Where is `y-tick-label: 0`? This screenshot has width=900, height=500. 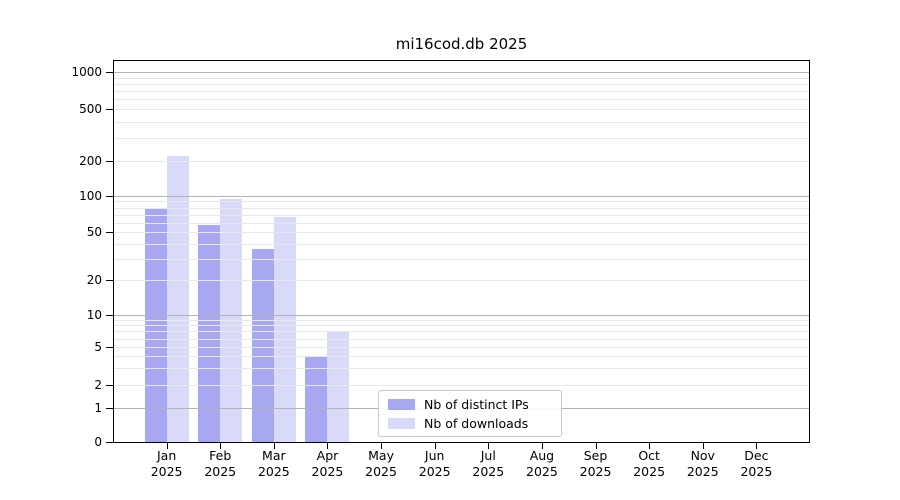 y-tick-label: 0 is located at coordinates (98, 442).